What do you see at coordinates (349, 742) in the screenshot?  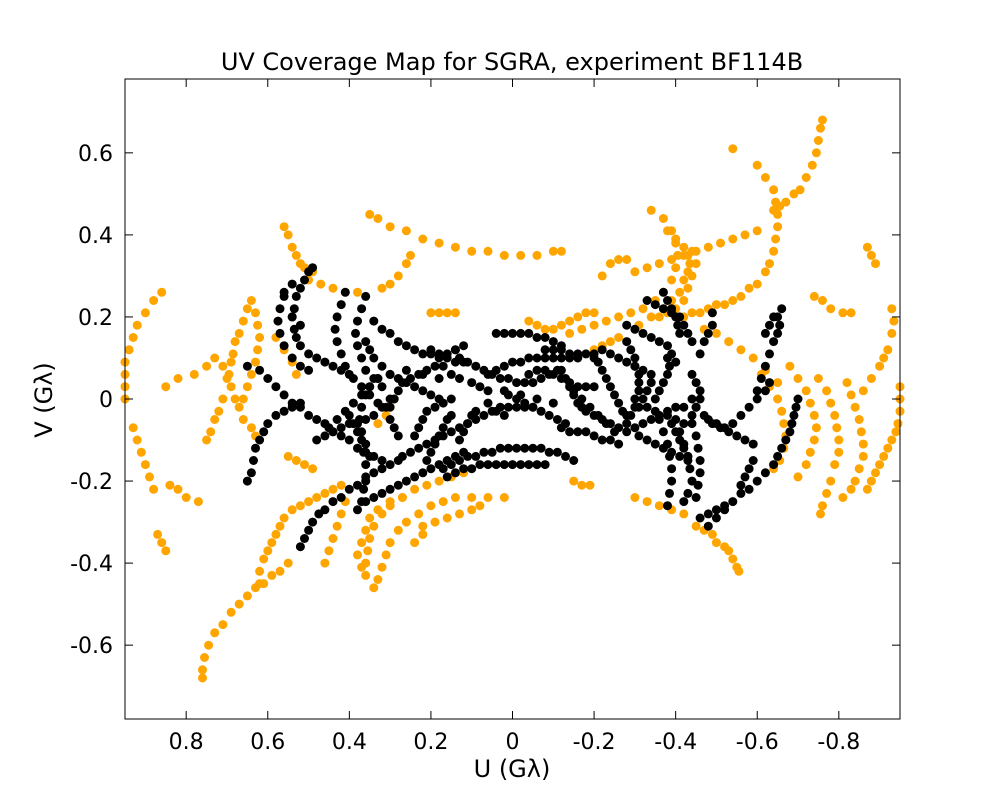 I see `x-tick-label: 0.4` at bounding box center [349, 742].